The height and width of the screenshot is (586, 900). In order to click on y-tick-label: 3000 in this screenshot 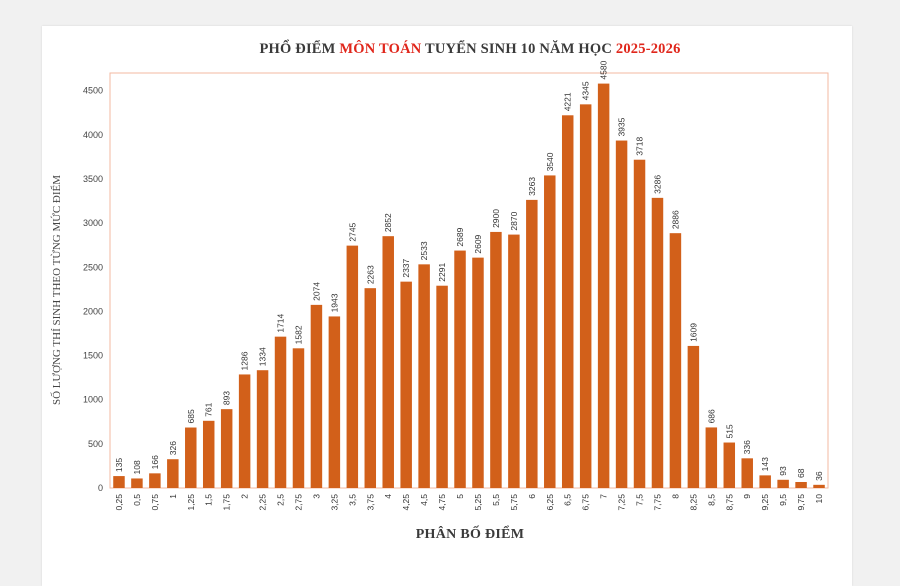, I will do `click(93, 223)`.